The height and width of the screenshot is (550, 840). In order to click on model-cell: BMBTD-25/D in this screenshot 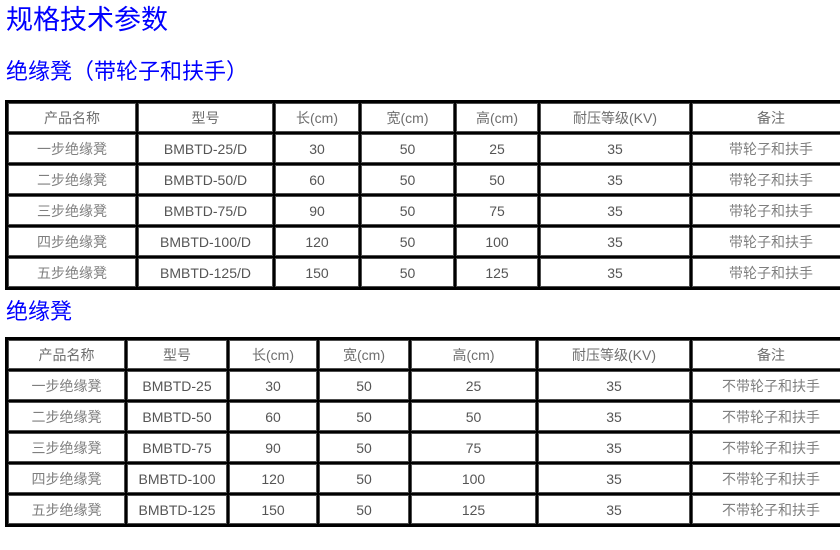, I will do `click(205, 148)`.